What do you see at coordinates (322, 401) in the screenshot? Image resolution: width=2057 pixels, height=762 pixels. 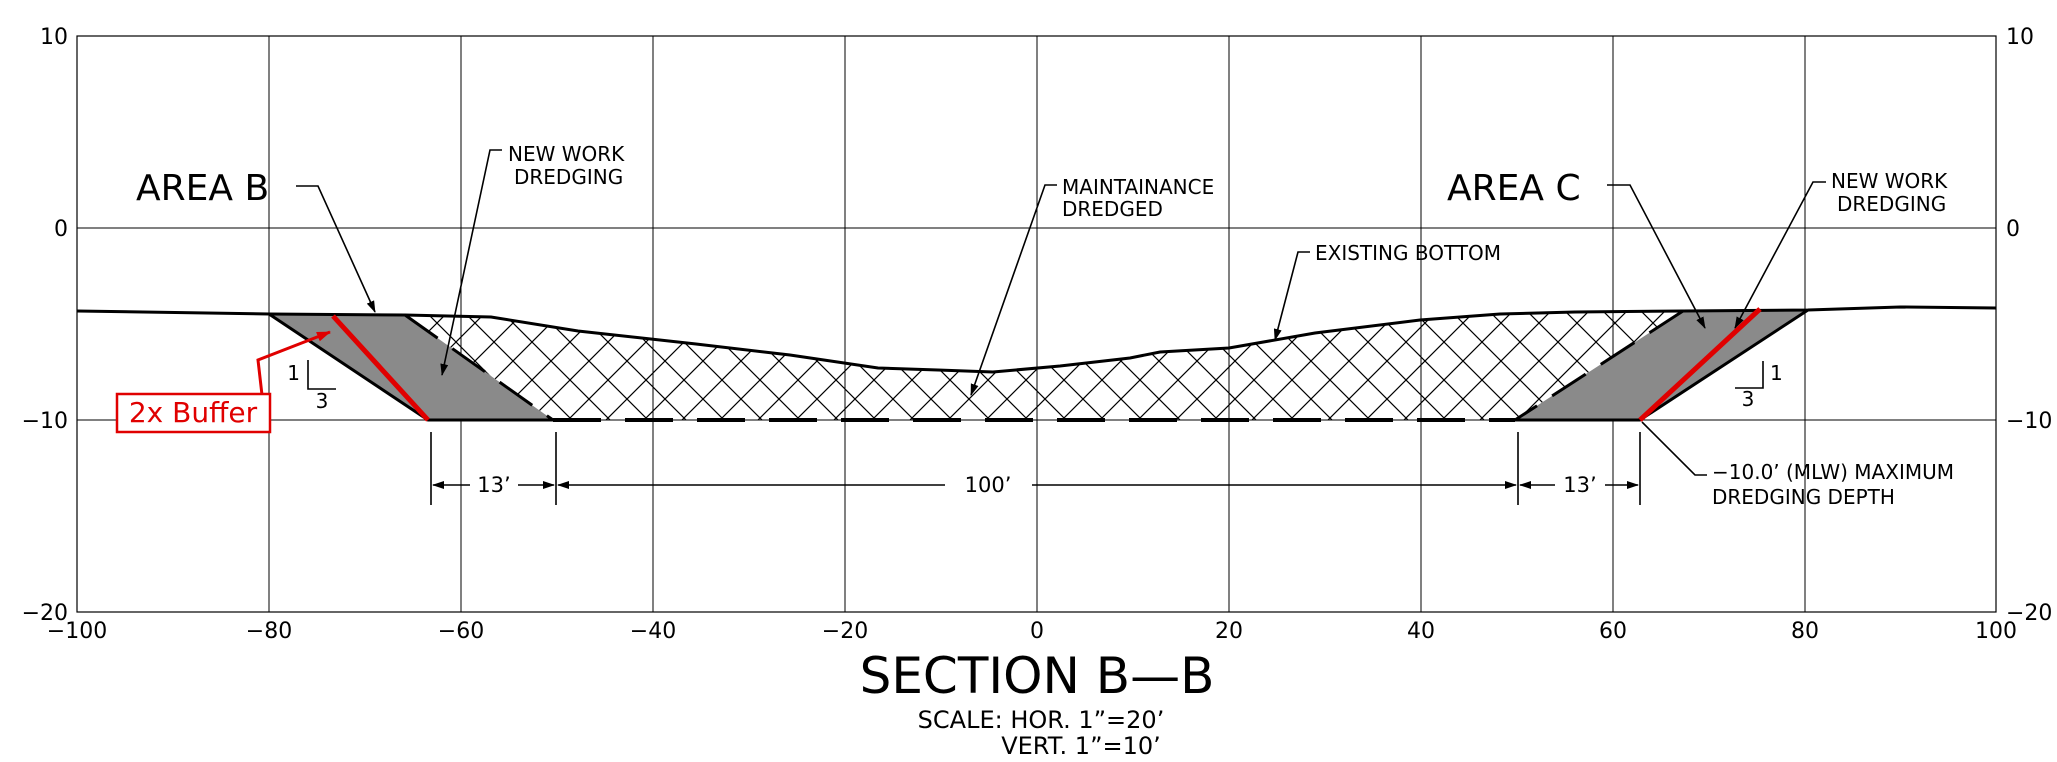 I see `slope-left-3: 3` at bounding box center [322, 401].